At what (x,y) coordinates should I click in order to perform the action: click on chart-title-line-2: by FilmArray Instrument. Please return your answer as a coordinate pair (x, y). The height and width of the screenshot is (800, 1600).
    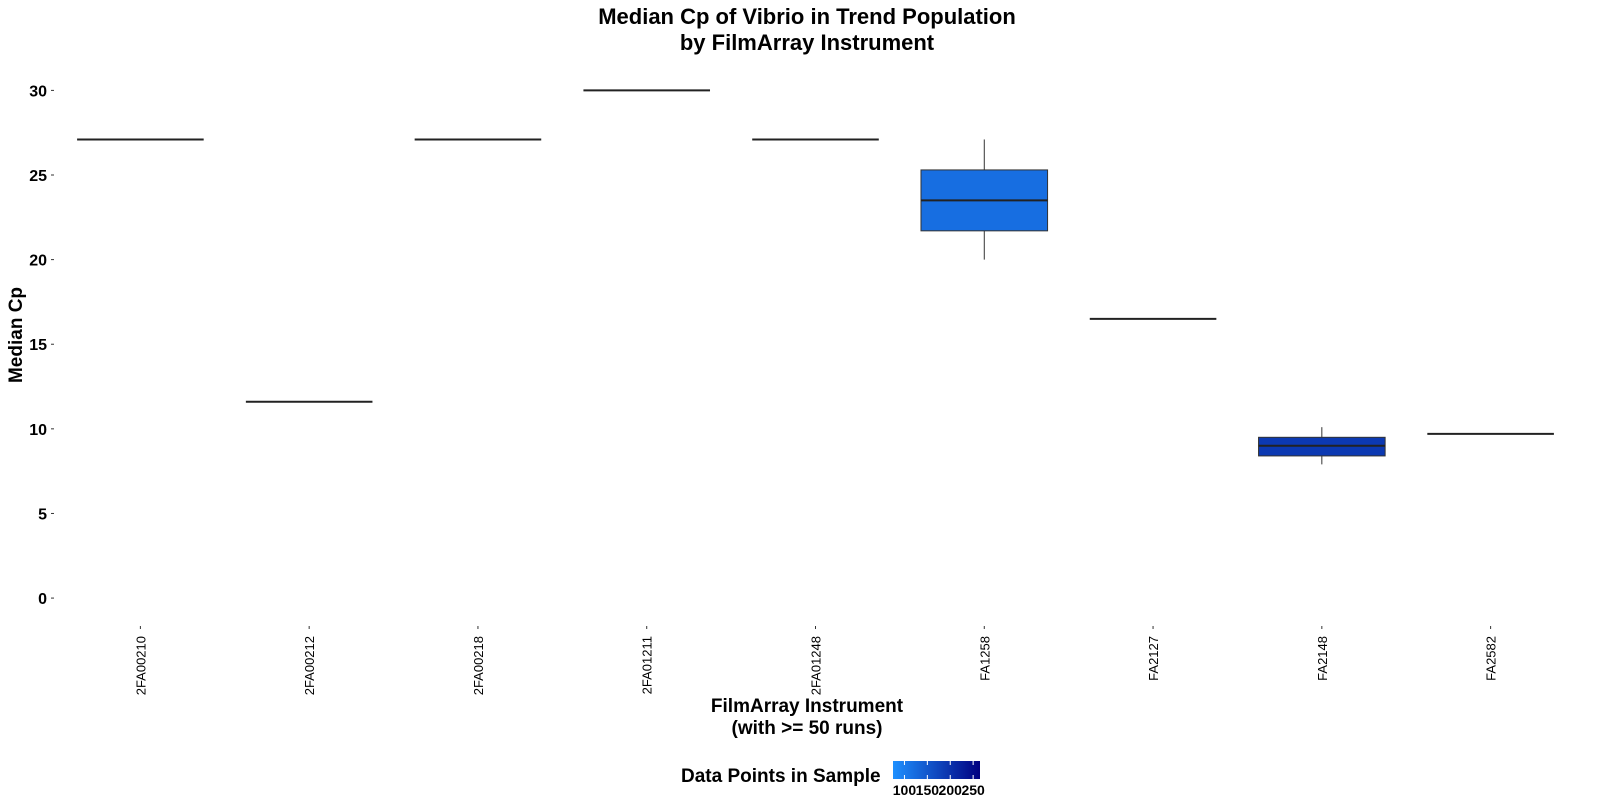
    Looking at the image, I should click on (807, 42).